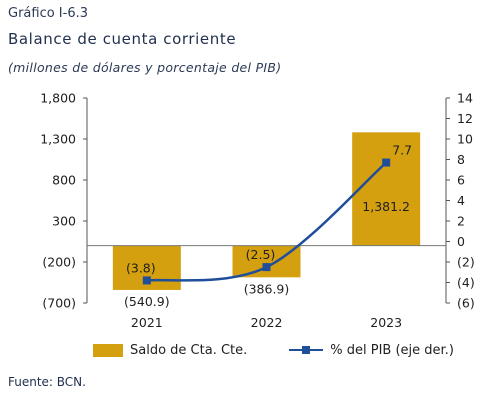  Describe the element at coordinates (461, 241) in the screenshot. I see `right-tick-label: 0` at that location.